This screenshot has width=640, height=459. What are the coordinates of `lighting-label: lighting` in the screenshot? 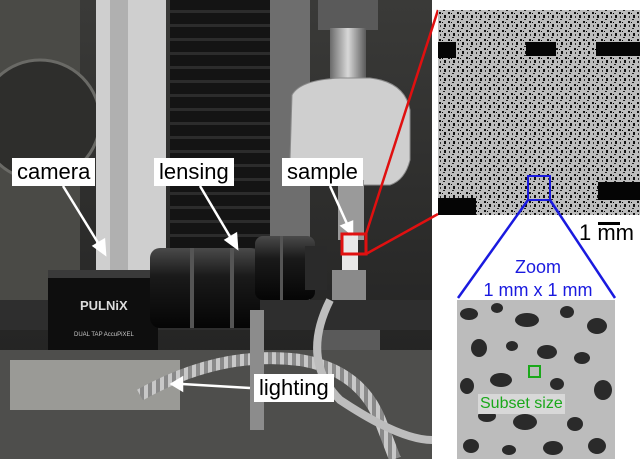 It's located at (294, 388).